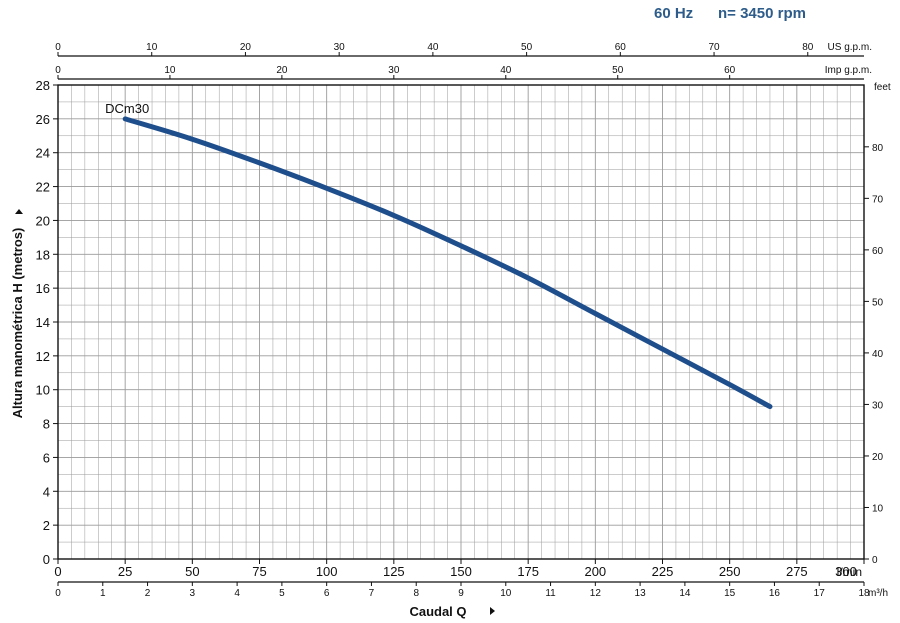 Image resolution: width=900 pixels, height=623 pixels. I want to click on x-usgpm-tick-label: 0, so click(58, 47).